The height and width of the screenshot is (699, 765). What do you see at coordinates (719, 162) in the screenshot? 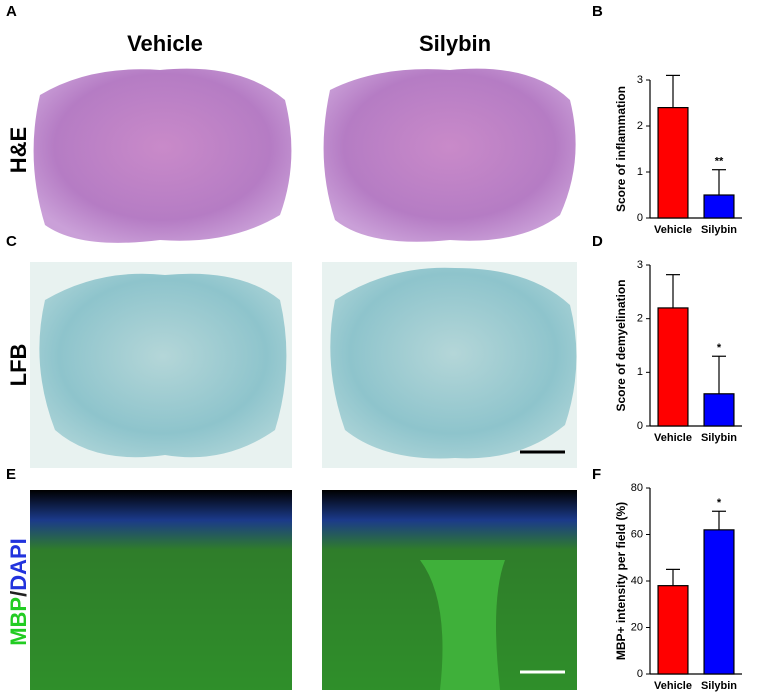
I see `significance: **` at bounding box center [719, 162].